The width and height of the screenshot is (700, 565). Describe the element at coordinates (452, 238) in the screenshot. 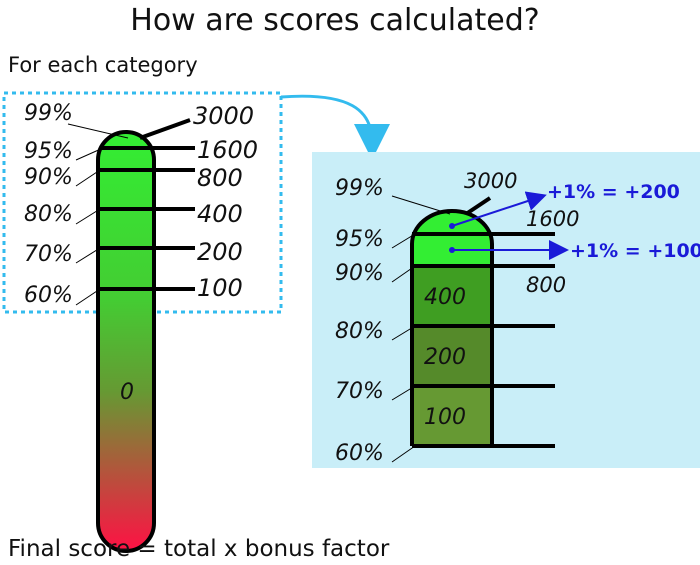

I see `band-top` at that location.